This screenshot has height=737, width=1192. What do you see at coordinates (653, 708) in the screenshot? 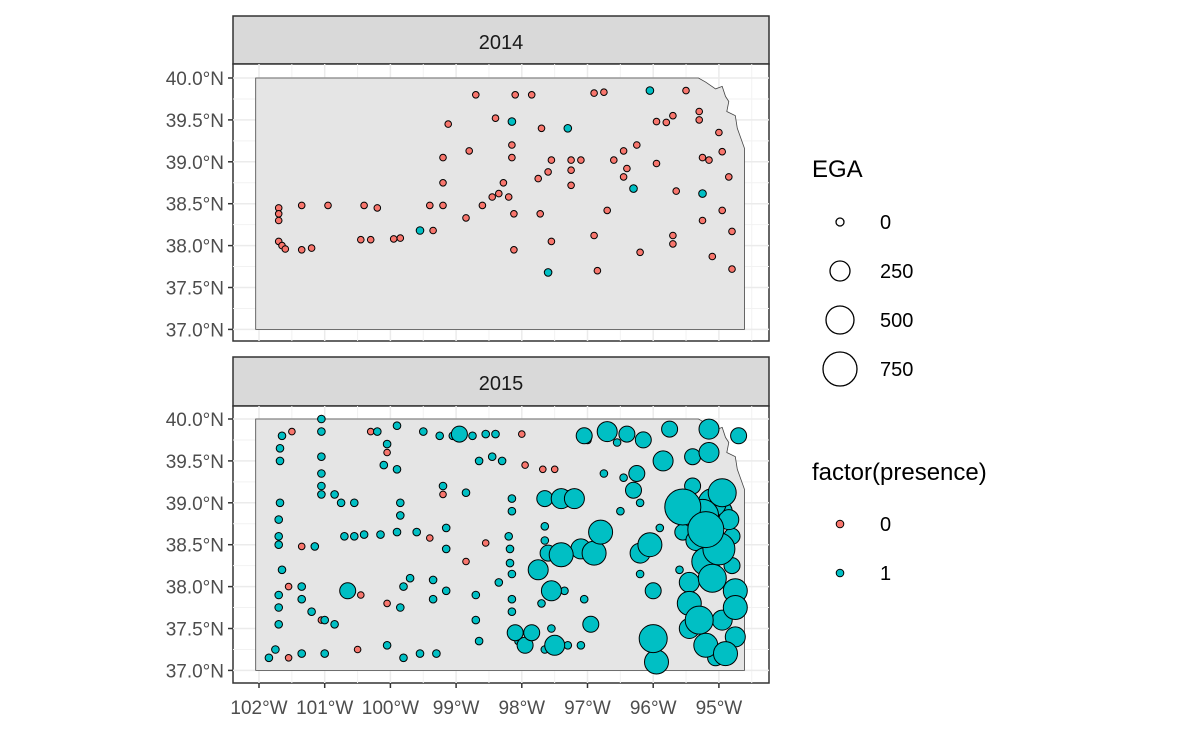
I see `x-tick-label: 96°W` at bounding box center [653, 708].